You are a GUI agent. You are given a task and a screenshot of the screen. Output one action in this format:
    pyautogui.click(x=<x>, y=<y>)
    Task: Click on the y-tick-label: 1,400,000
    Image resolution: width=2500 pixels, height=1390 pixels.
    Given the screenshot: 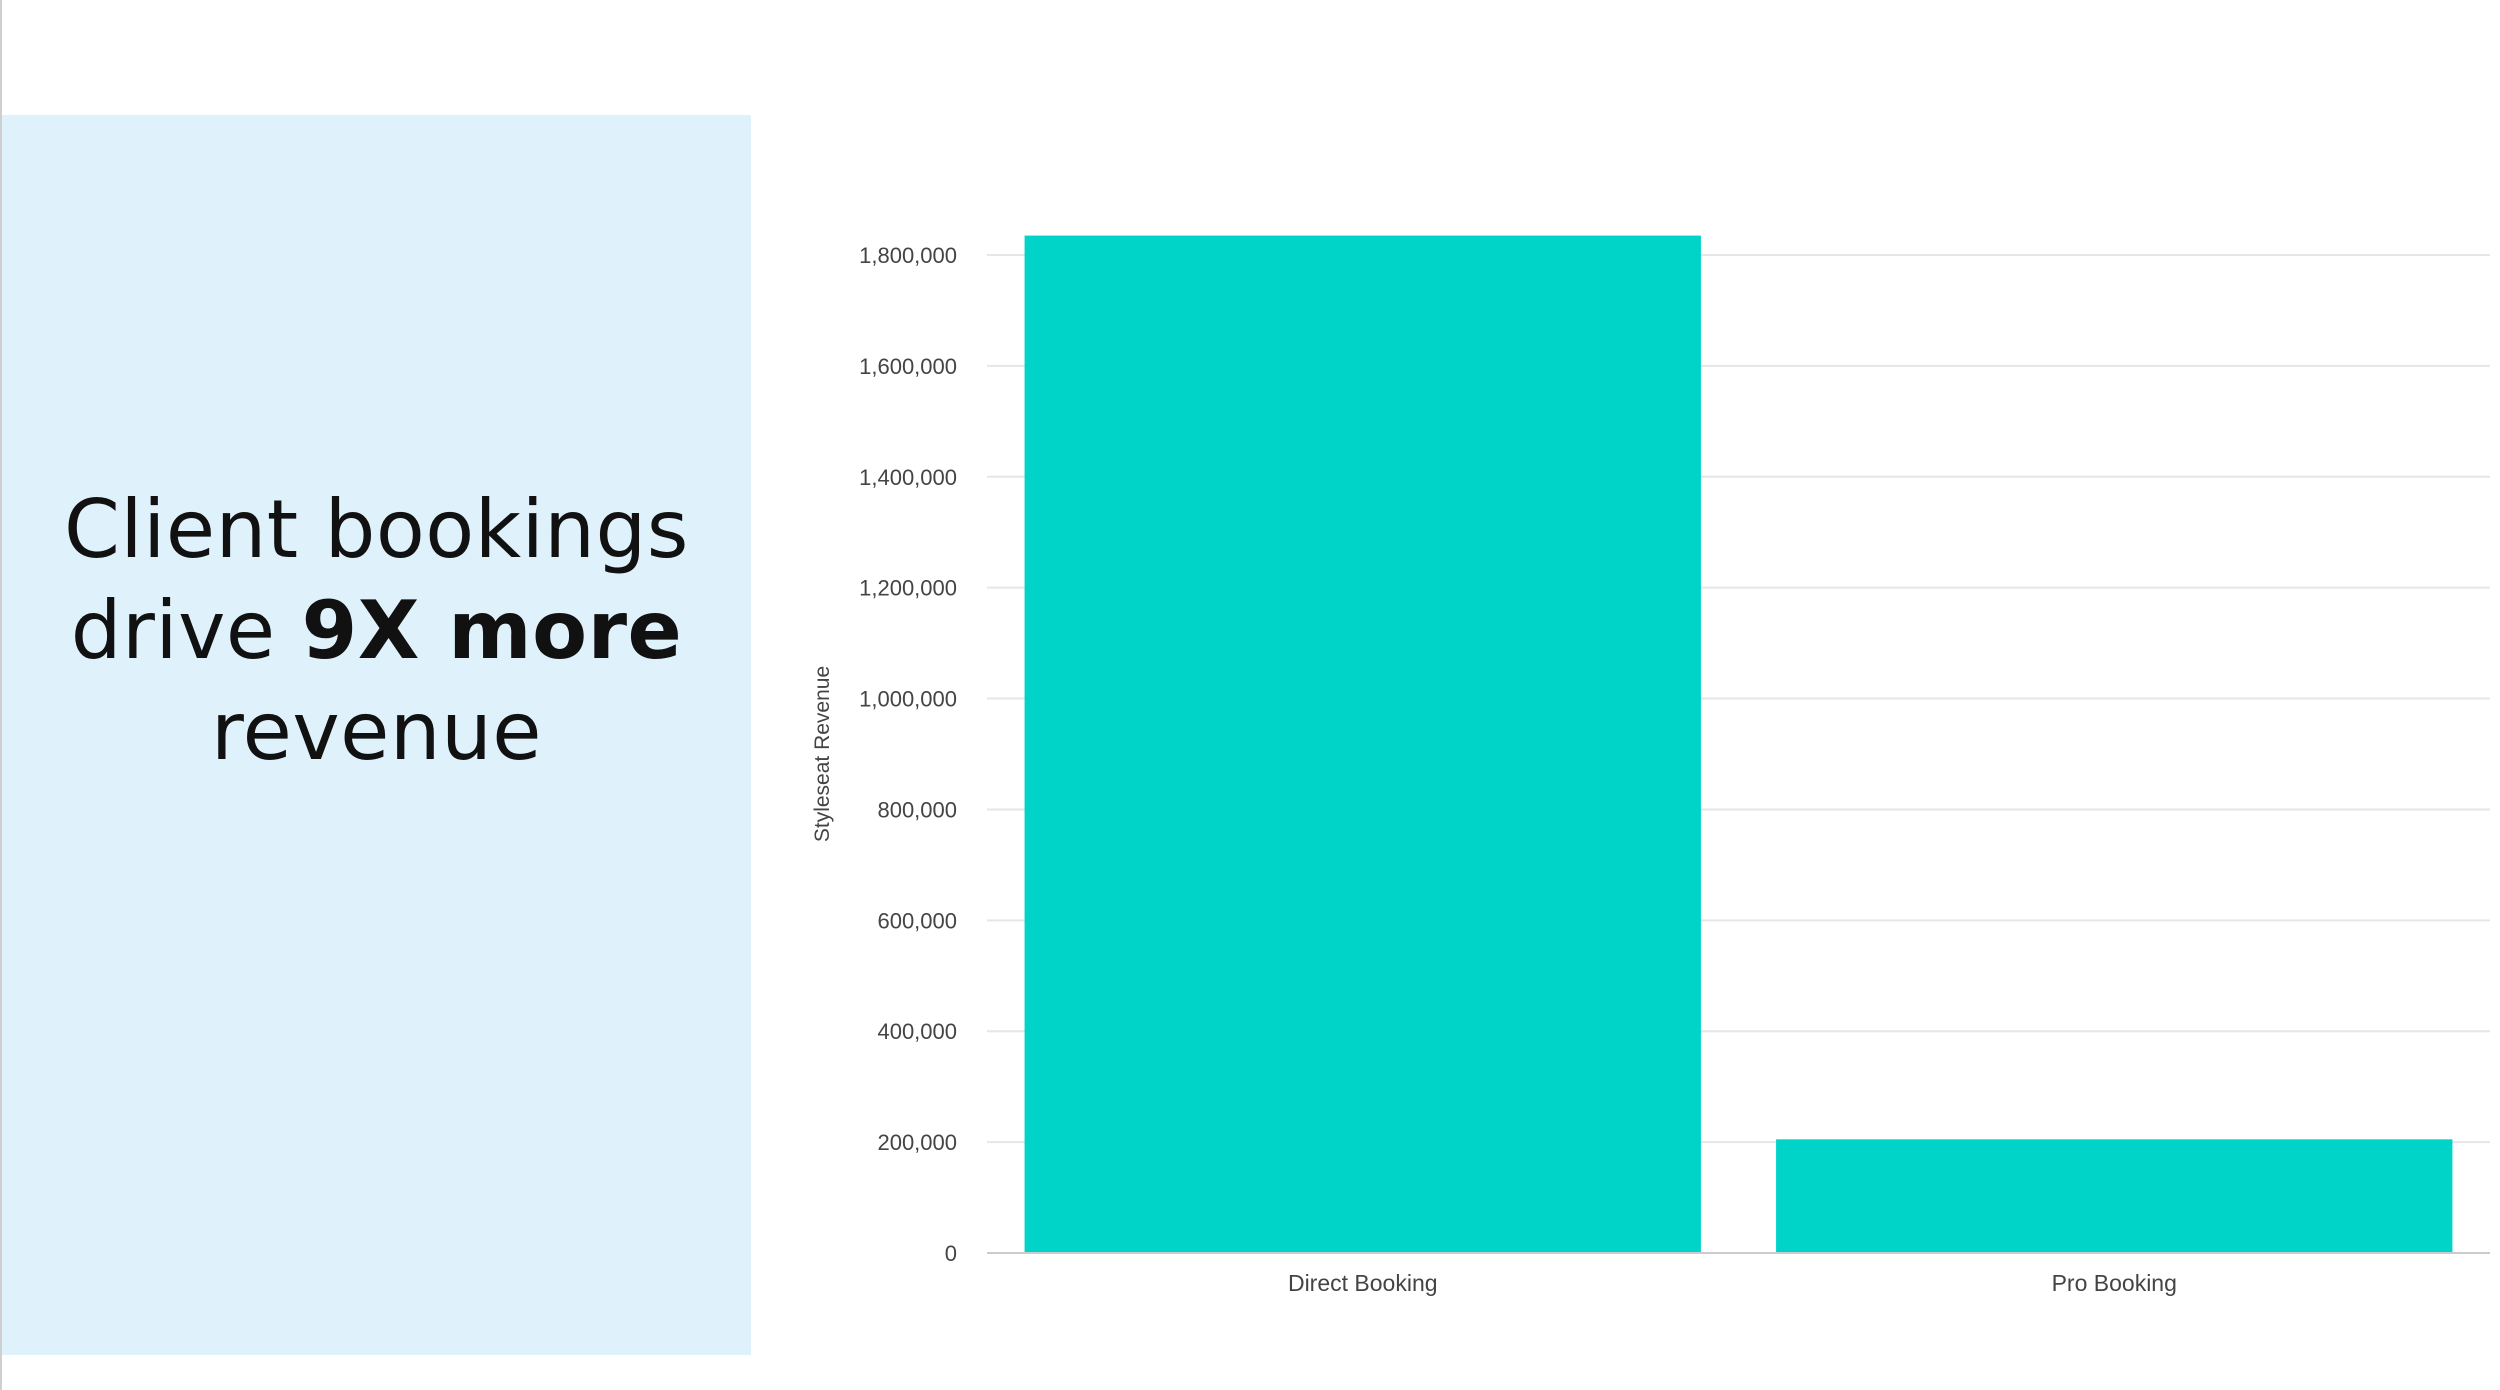 What is the action you would take?
    pyautogui.click(x=908, y=477)
    